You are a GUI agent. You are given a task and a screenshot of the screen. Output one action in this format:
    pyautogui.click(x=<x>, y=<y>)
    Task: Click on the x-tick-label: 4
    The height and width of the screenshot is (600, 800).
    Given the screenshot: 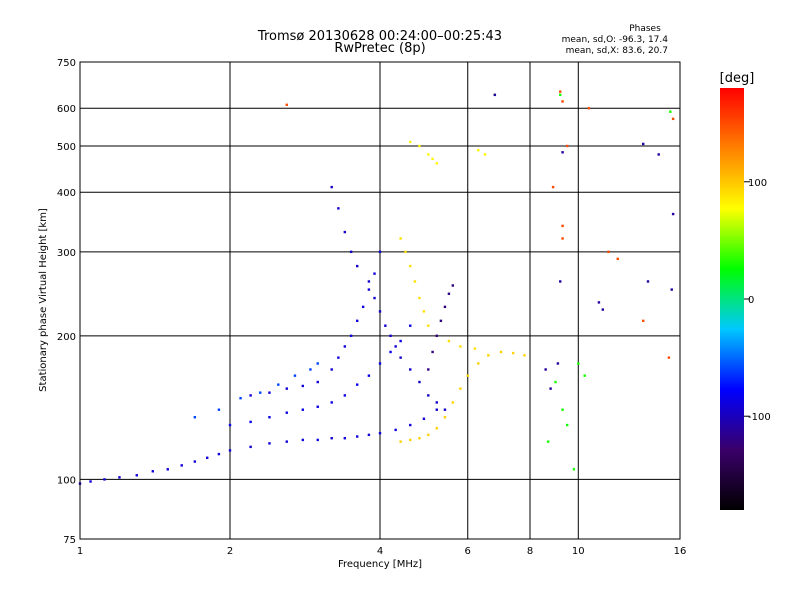 What is the action you would take?
    pyautogui.click(x=380, y=551)
    